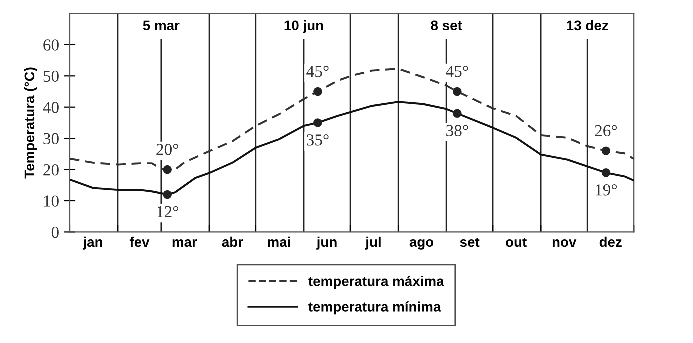 Image resolution: width=693 pixels, height=343 pixels. Describe the element at coordinates (140, 242) in the screenshot. I see `x-tick-label: fev` at that location.